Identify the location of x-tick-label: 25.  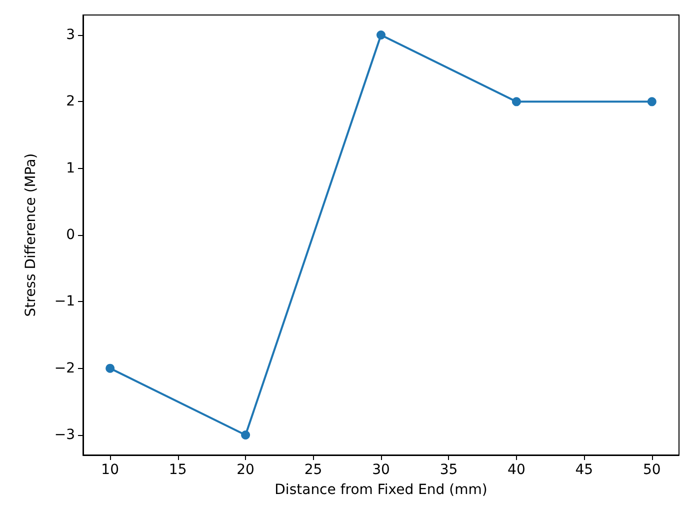
(313, 470).